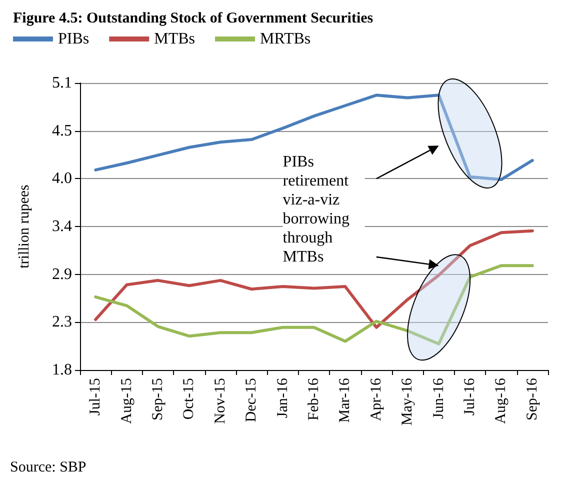 The height and width of the screenshot is (481, 564). What do you see at coordinates (314, 305) in the screenshot?
I see `line-series` at bounding box center [314, 305].